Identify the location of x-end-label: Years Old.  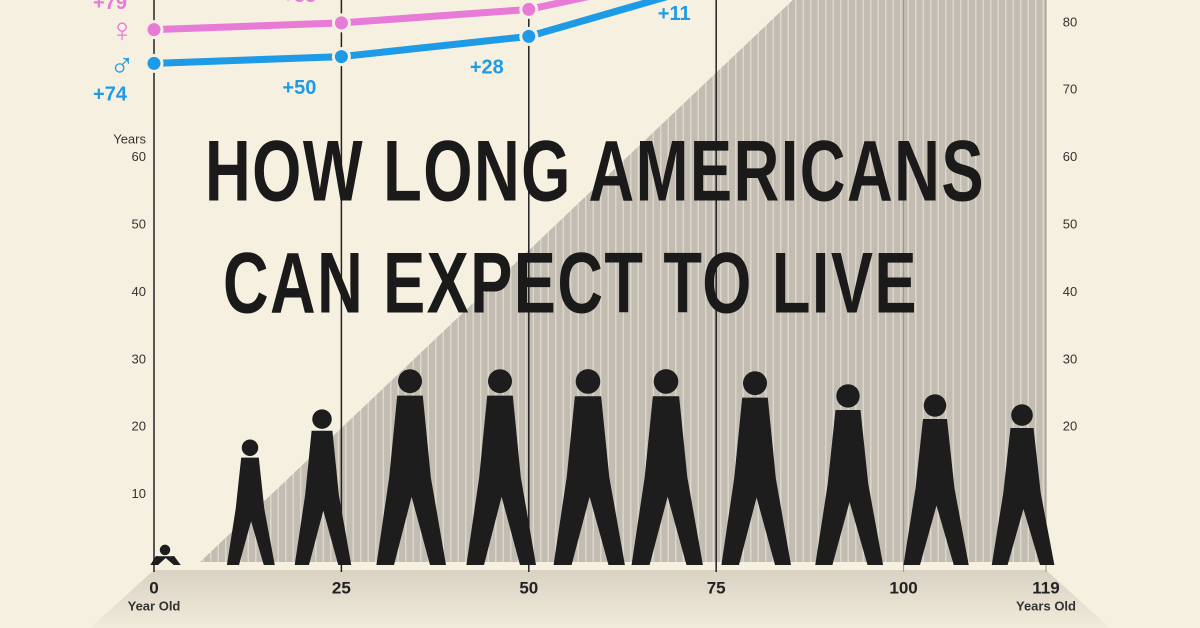
(1046, 605).